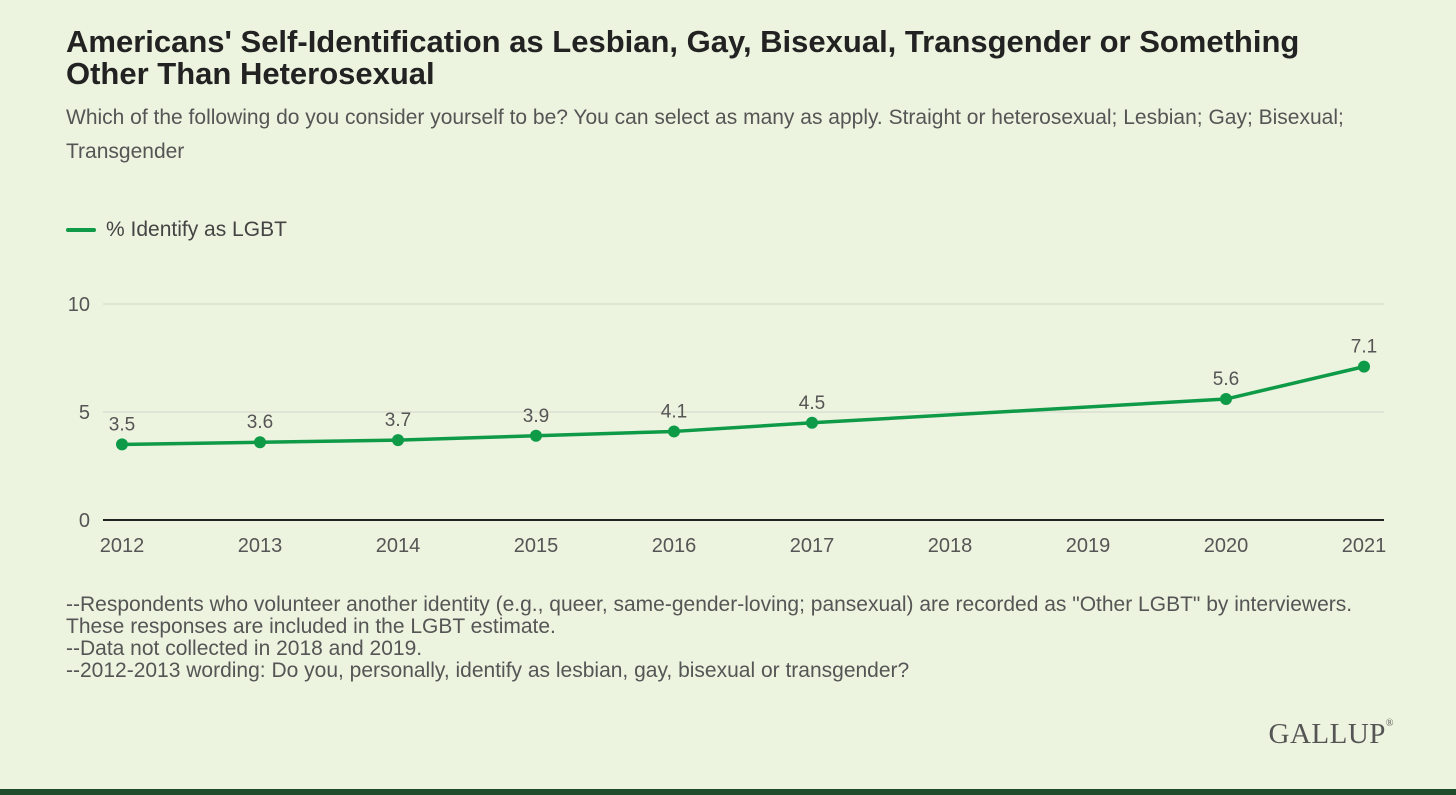  I want to click on note-data-gap: --Data not collected in 2018 and 2019., so click(244, 648).